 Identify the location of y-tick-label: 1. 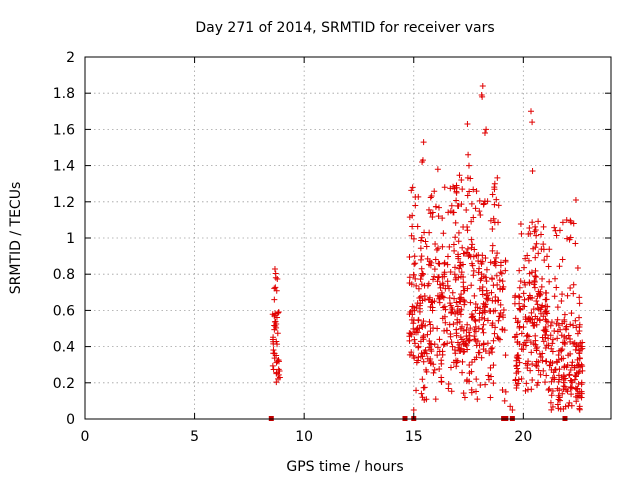
(70, 239).